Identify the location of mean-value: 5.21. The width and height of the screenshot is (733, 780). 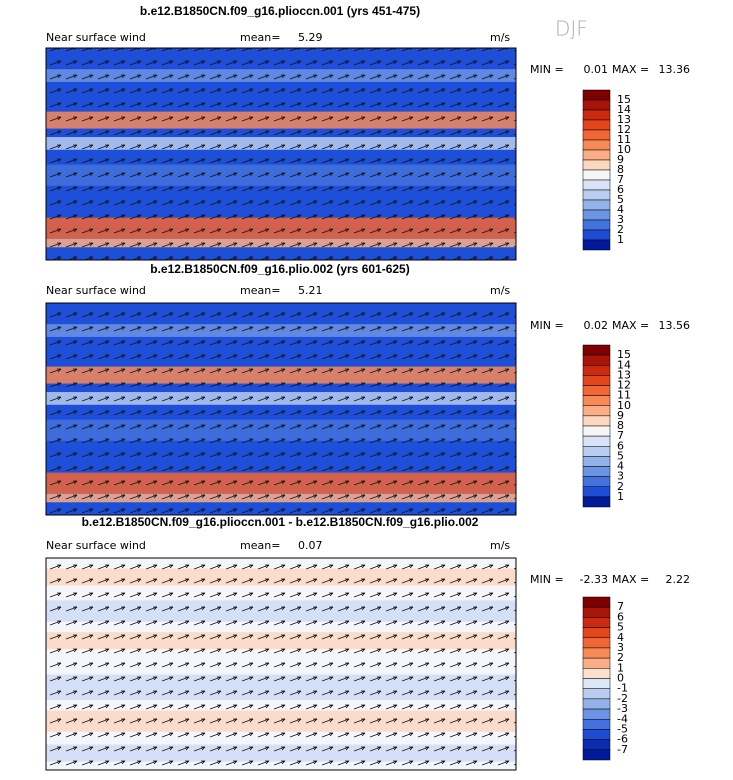
(310, 290).